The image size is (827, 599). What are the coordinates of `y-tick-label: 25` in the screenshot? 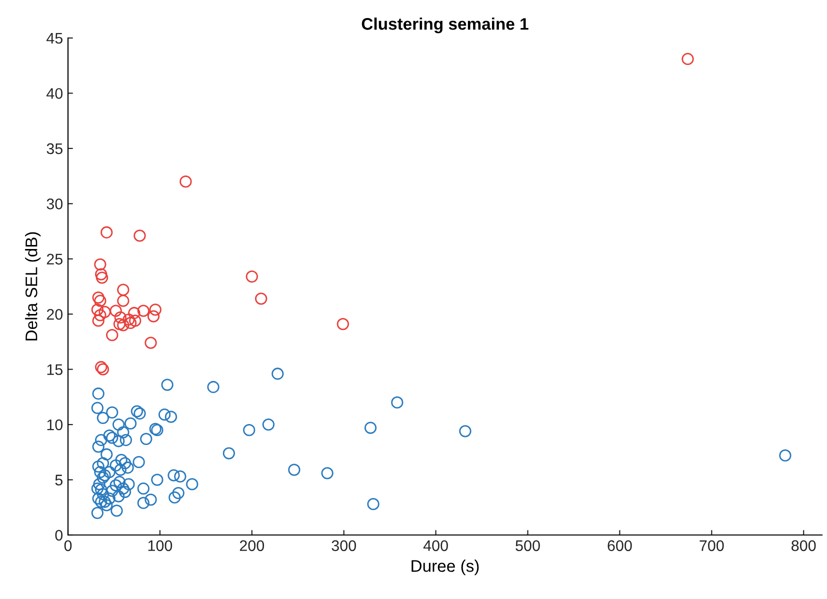 It's located at (54, 259).